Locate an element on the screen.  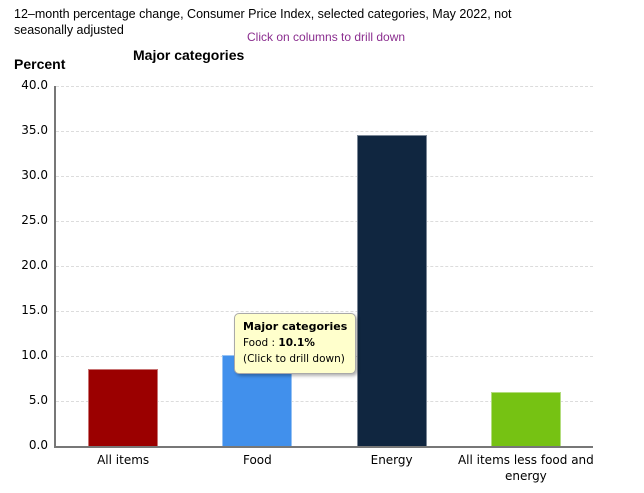
x-label-all-items: All items is located at coordinates (123, 460).